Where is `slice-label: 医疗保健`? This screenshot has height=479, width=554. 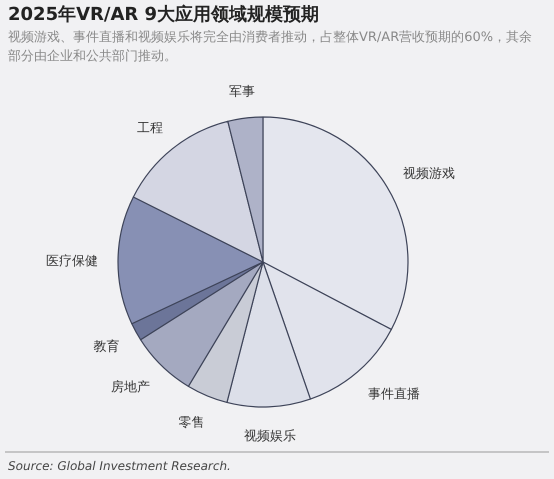 slice-label: 医疗保健 is located at coordinates (72, 261).